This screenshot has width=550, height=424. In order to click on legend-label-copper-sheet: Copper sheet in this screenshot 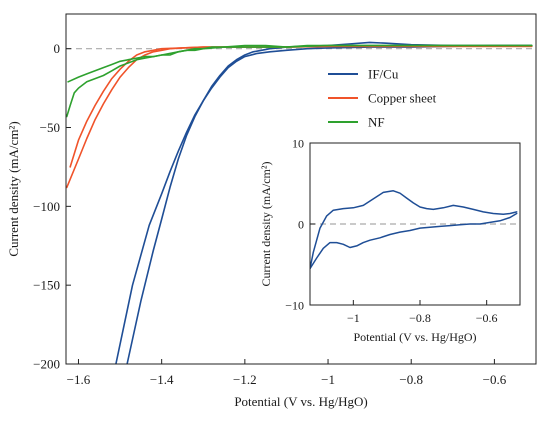, I will do `click(402, 98)`.